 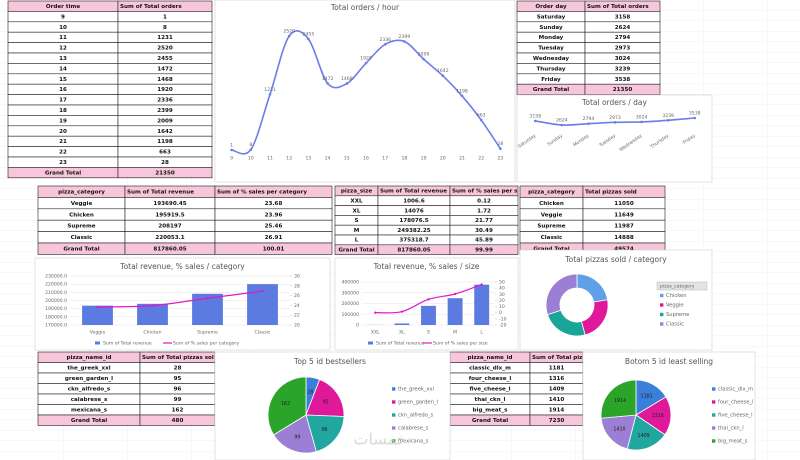 I want to click on data-label: 3158, so click(x=535, y=116).